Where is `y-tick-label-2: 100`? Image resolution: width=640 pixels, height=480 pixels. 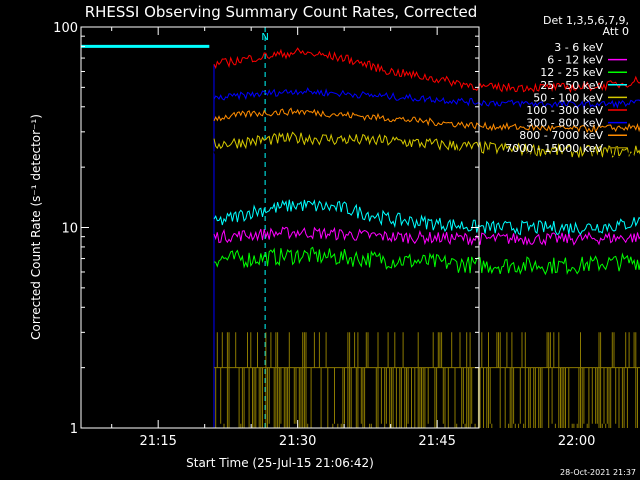 y-tick-label-2: 100 is located at coordinates (65, 28).